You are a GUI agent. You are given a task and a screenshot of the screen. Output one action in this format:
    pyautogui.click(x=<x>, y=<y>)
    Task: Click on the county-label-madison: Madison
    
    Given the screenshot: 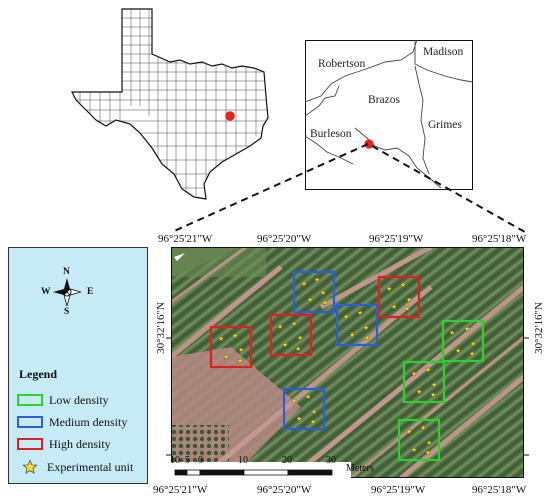 What is the action you would take?
    pyautogui.click(x=443, y=52)
    